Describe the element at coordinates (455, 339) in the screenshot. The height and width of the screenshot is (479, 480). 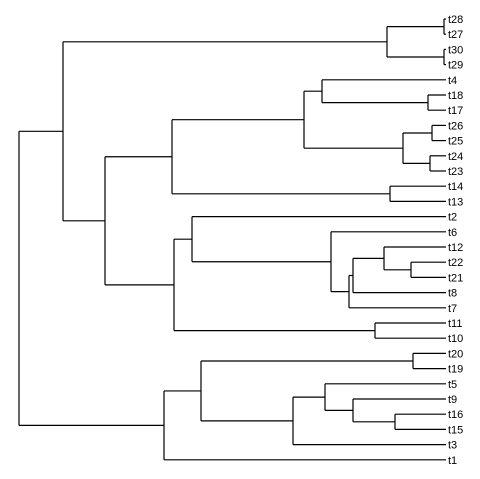
I see `tip-label-t10: t10` at that location.